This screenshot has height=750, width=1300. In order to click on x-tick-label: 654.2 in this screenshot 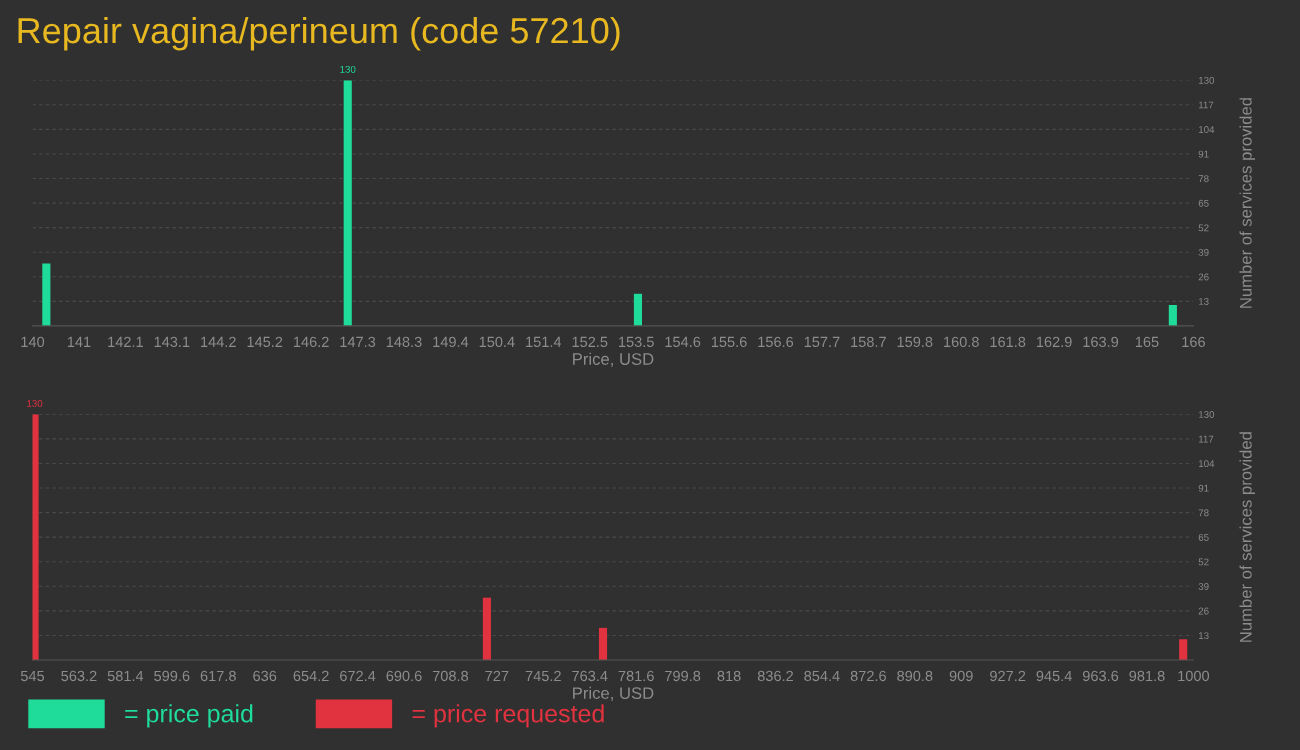, I will do `click(311, 676)`.